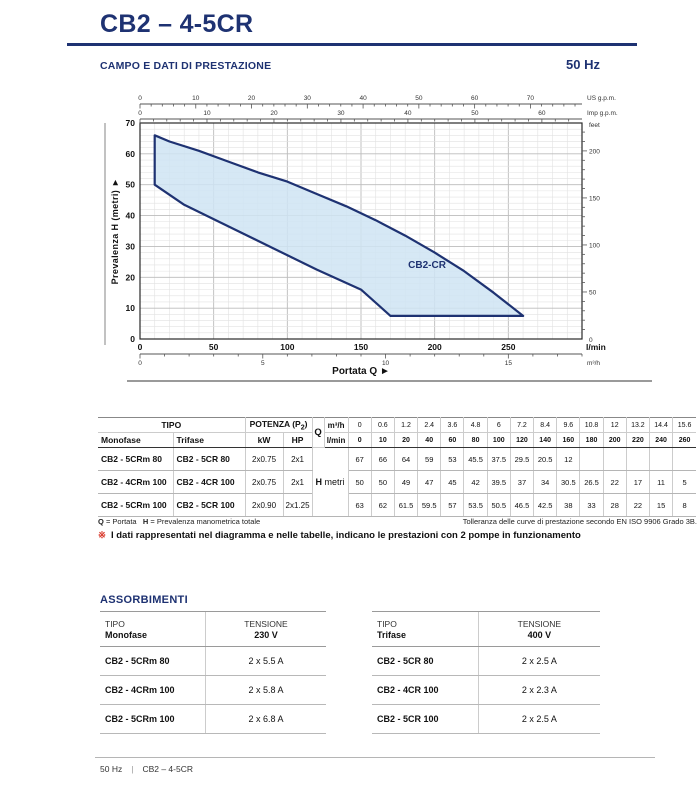 The height and width of the screenshot is (800, 700). What do you see at coordinates (145, 521) in the screenshot?
I see `h-label: H` at bounding box center [145, 521].